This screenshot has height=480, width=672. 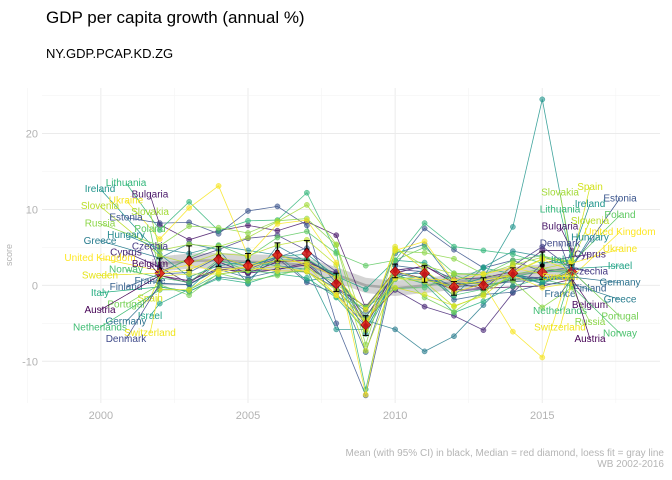 I want to click on country-label-right: Portugal, so click(x=619, y=316).